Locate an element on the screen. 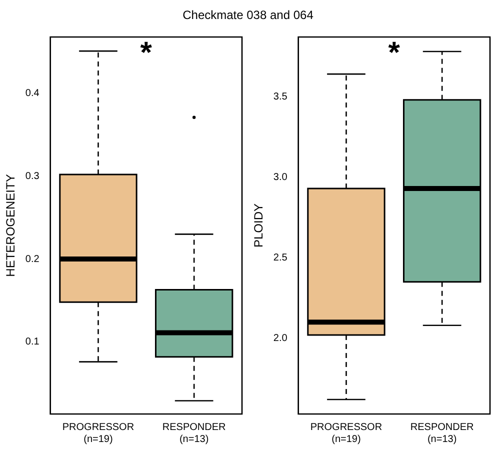 This screenshot has width=496, height=450. y-tick-label: 3.5 is located at coordinates (280, 96).